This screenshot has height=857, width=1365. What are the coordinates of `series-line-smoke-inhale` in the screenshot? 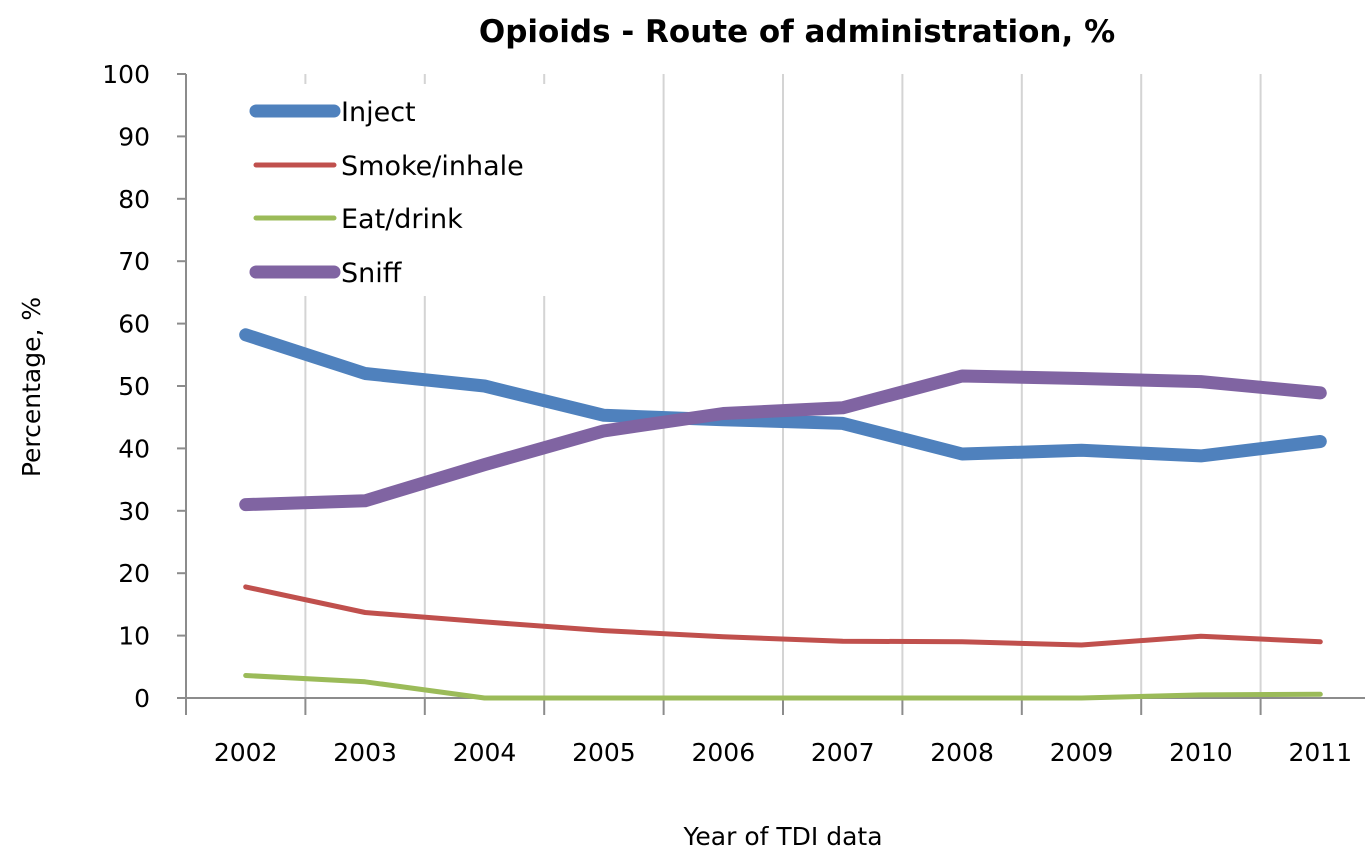 It's located at (783, 616).